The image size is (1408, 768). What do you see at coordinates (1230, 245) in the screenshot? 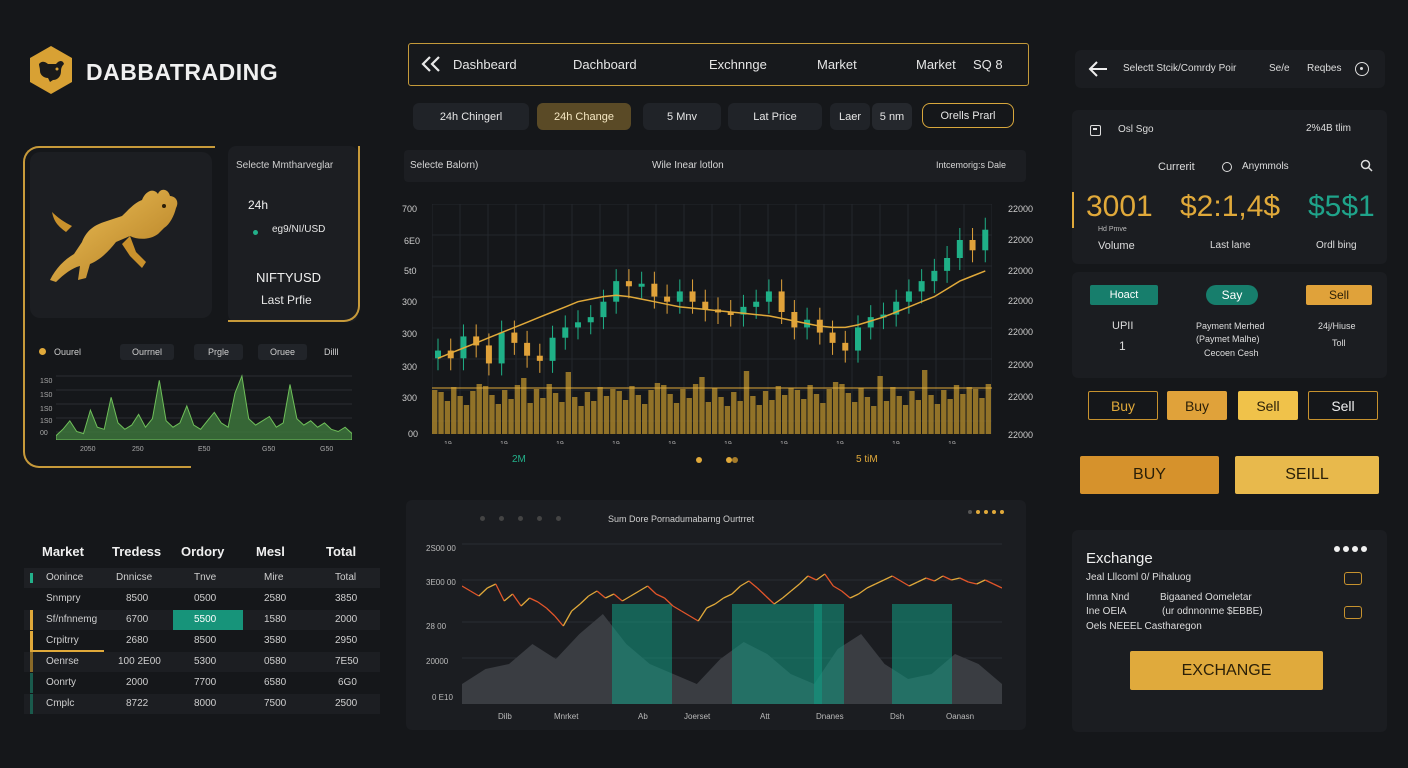
I see `last-label: Last lane` at bounding box center [1230, 245].